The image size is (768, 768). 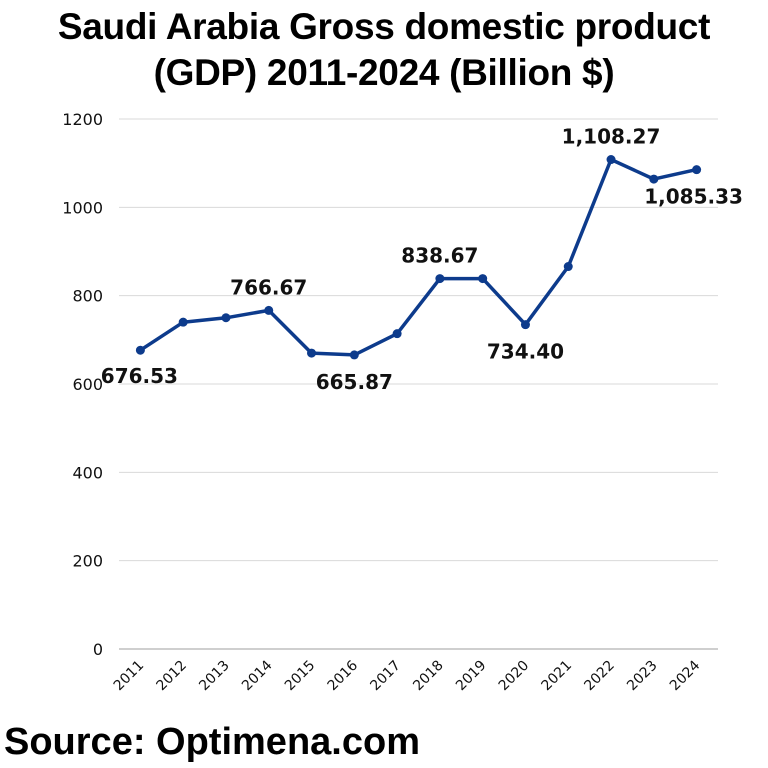 What do you see at coordinates (82, 207) in the screenshot?
I see `y-tick-label: 1000` at bounding box center [82, 207].